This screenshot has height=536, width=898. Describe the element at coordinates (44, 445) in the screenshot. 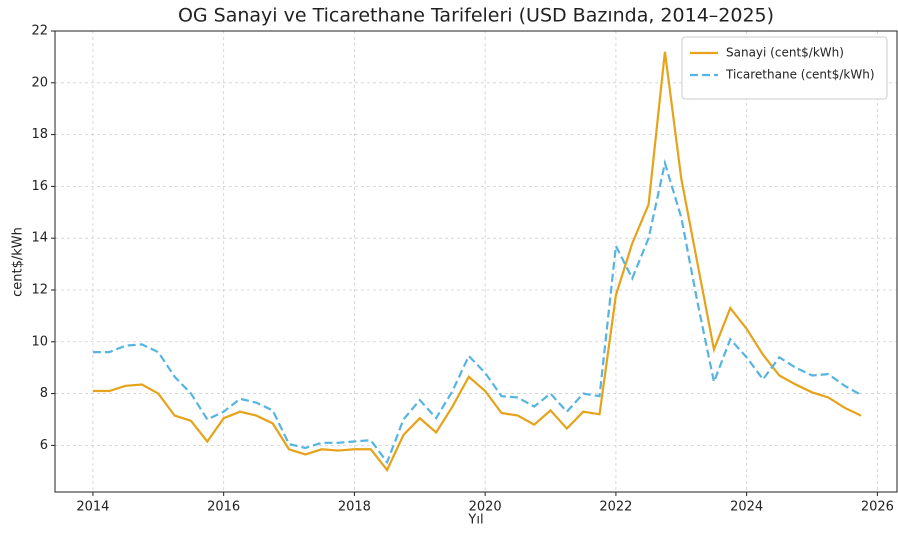

I see `y-tick-label: 6` at that location.